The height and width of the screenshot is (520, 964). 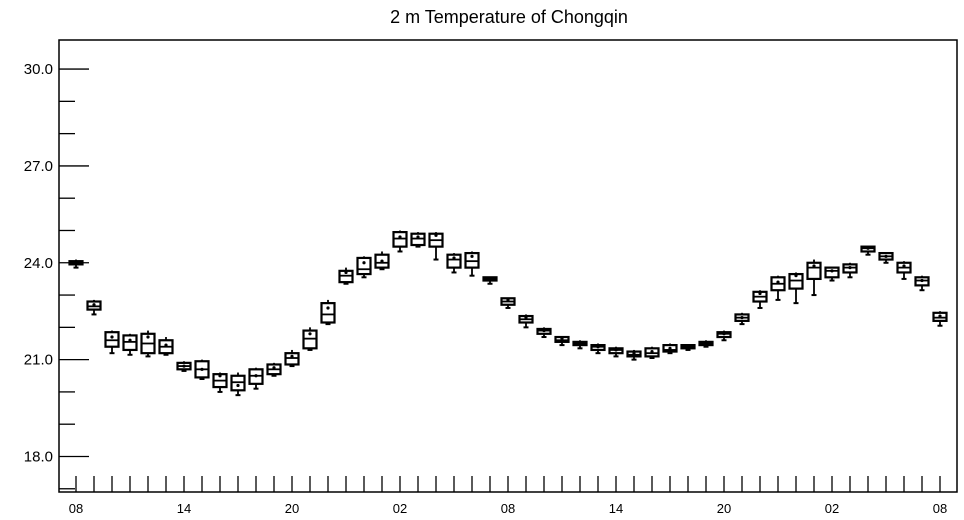 I want to click on chart-title: 2 m Temperature of Chongqin, so click(x=509, y=17).